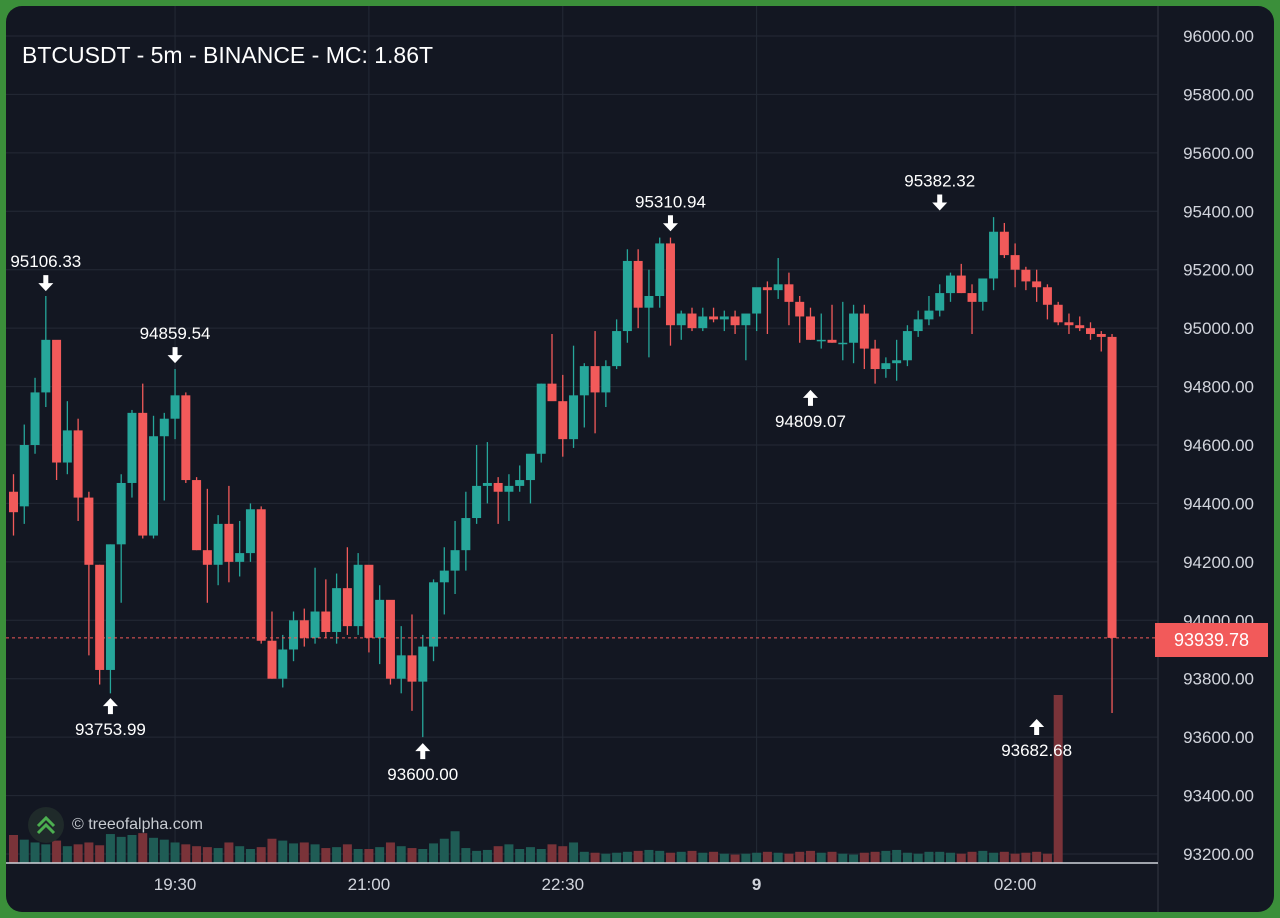 Image resolution: width=1280 pixels, height=918 pixels. I want to click on arrow-up-icon, so click(1037, 726).